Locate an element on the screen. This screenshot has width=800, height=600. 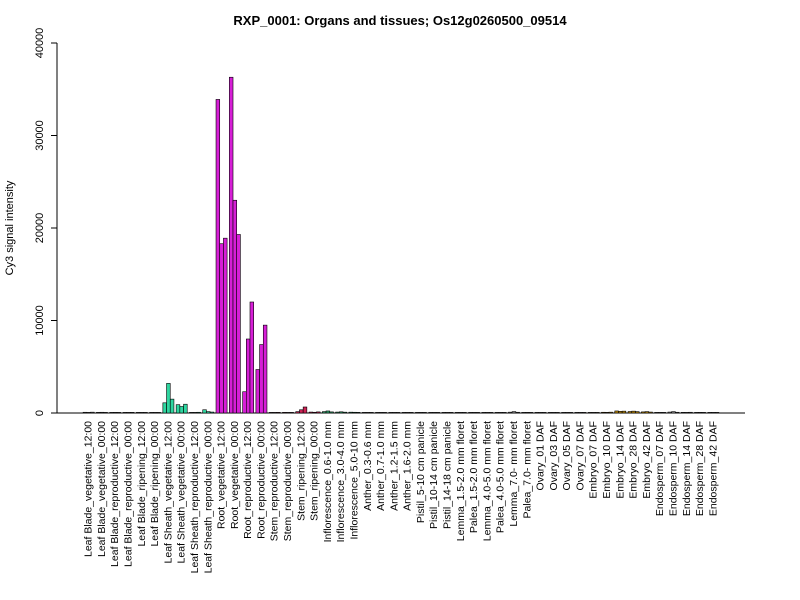
x-tick-label: Embryo_42 DAF is located at coordinates (647, 460).